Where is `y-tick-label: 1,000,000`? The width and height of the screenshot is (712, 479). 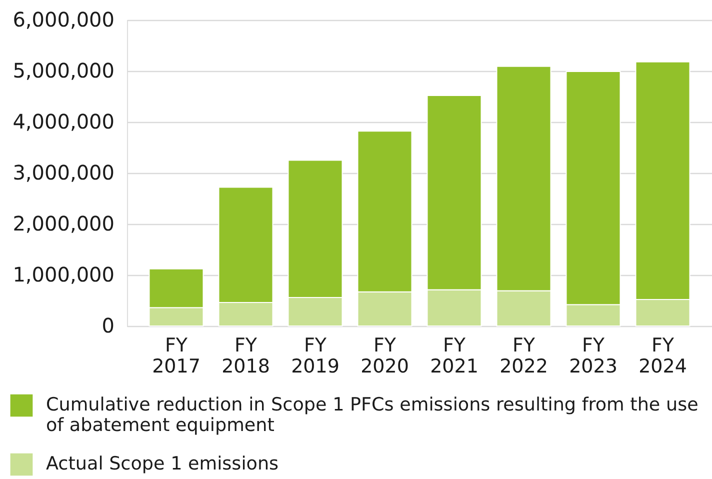
y-tick-label: 1,000,000 is located at coordinates (63, 274).